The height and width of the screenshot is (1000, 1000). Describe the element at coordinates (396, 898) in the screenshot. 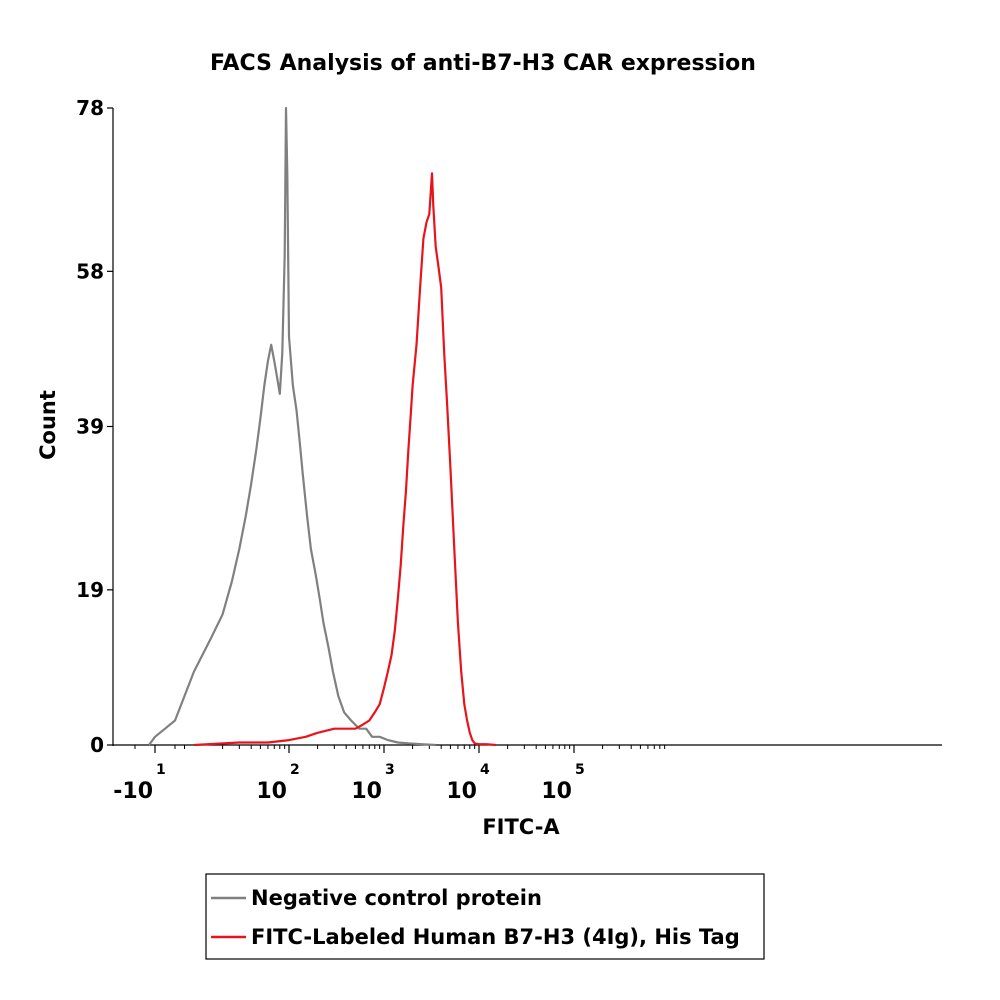

I see `legend-label-negative-control: Negative control protein` at that location.